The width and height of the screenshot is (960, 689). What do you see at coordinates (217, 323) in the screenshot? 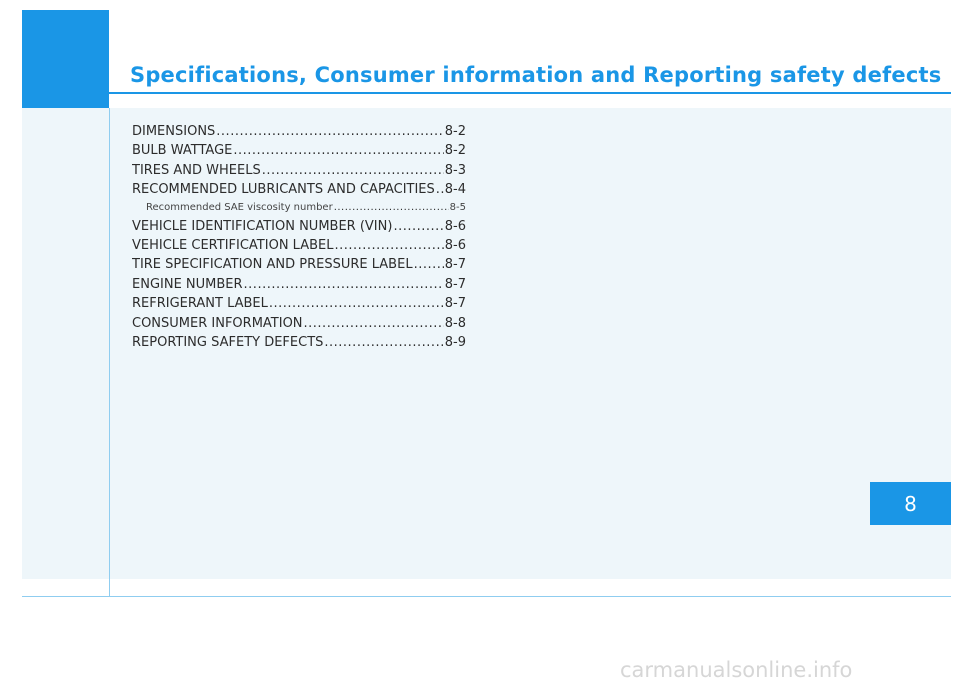
I see `toc-entry-label: CONSUMER INFORMATION` at bounding box center [217, 323].